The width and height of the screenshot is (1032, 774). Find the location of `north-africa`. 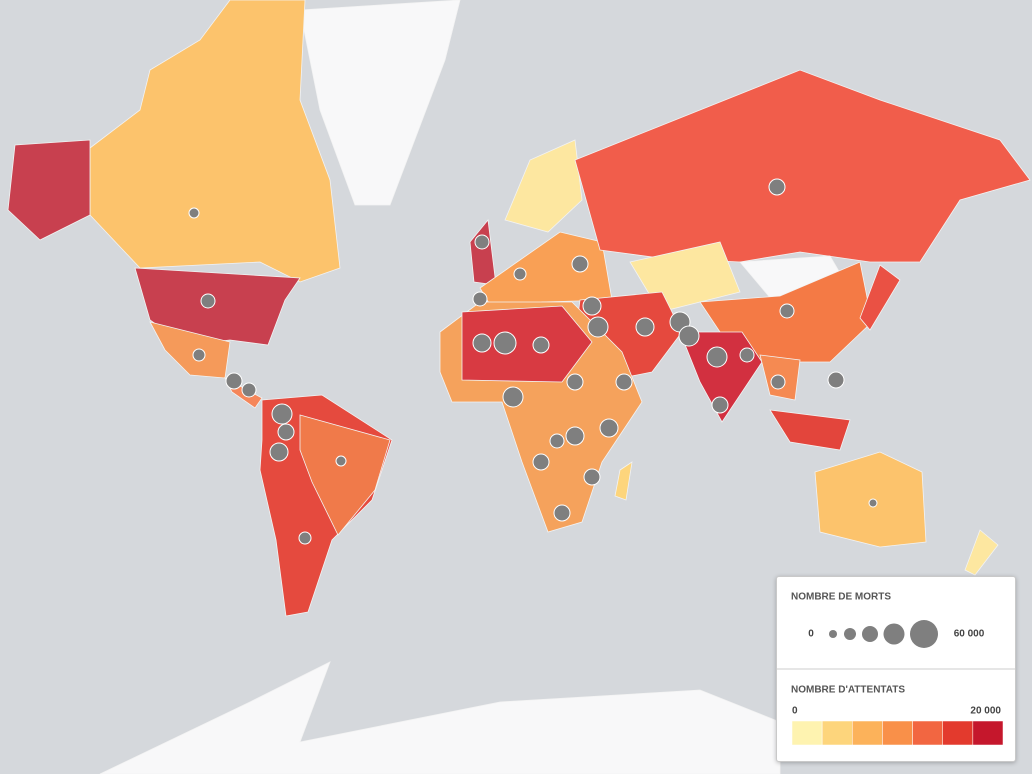

north-africa is located at coordinates (527, 344).